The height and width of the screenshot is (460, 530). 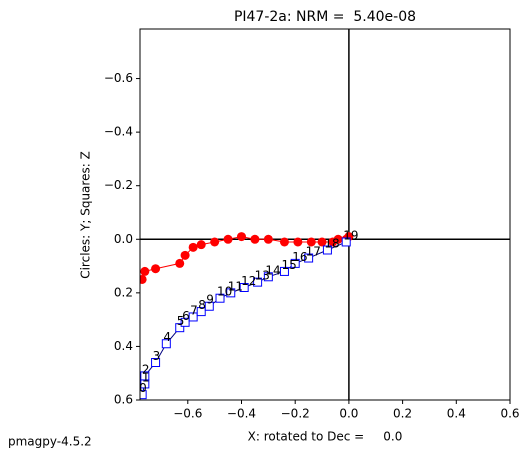 I want to click on x-tick-label: 0.6, so click(x=509, y=414).